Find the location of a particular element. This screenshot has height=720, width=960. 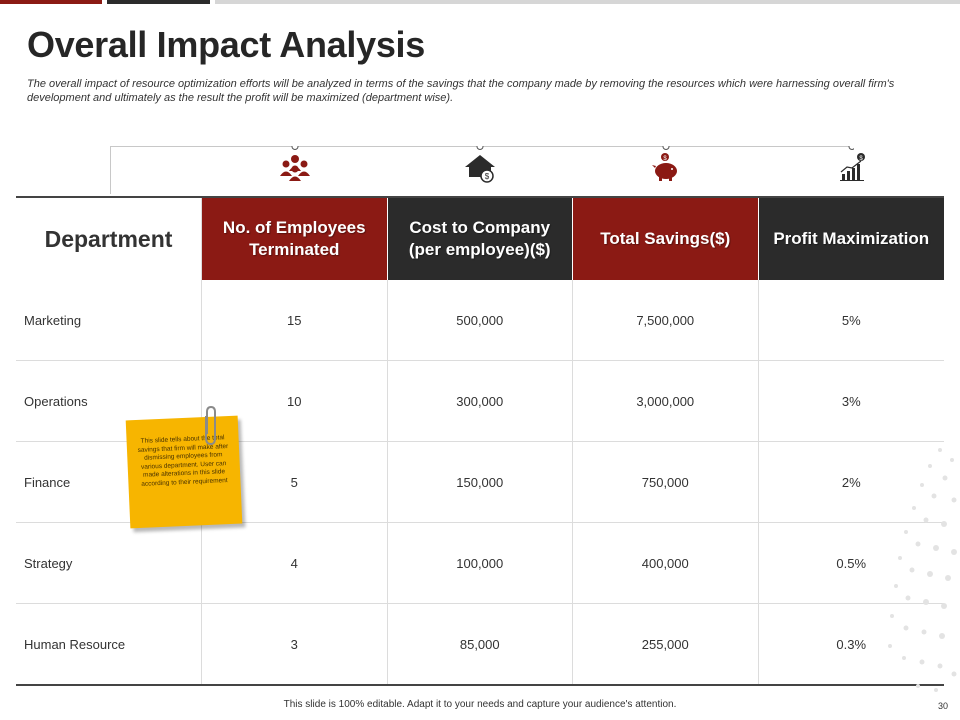

page-title: Overall Impact Analysis is located at coordinates (226, 44).